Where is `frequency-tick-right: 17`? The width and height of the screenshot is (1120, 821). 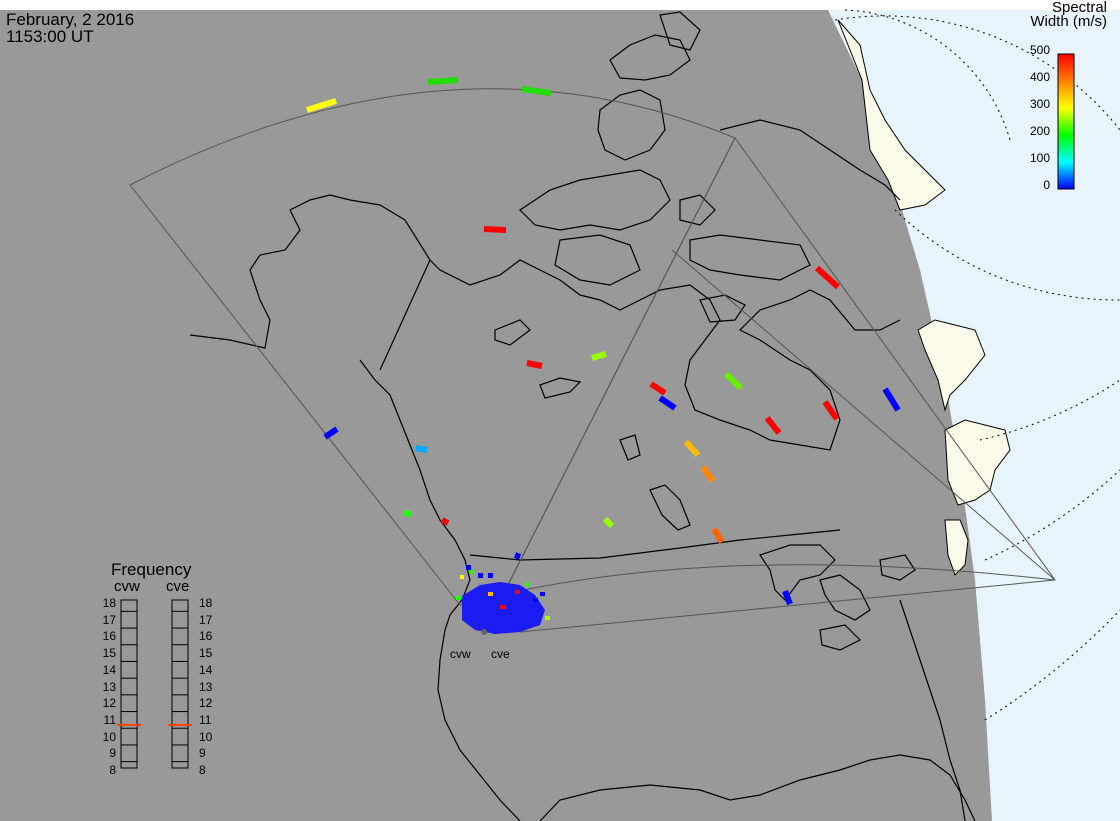 frequency-tick-right: 17 is located at coordinates (206, 619).